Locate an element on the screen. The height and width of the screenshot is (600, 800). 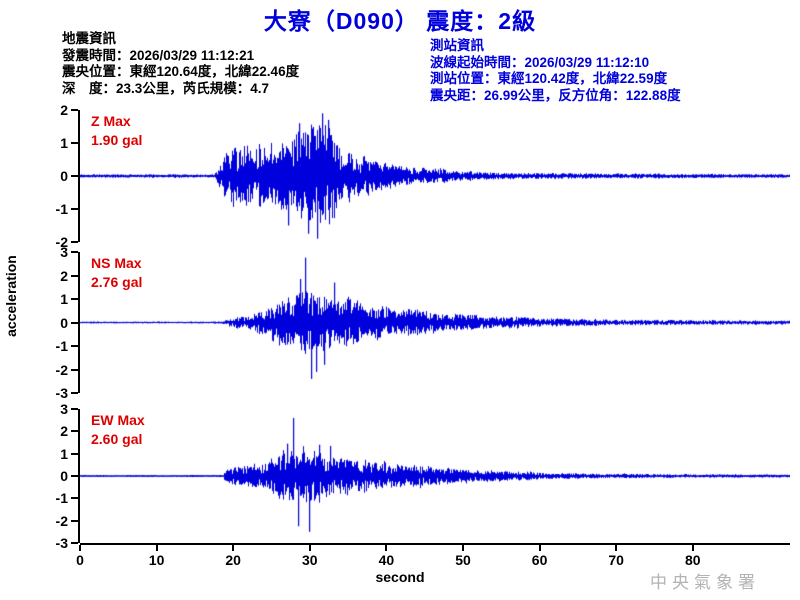
x-tick-label: 70 is located at coordinates (616, 560).